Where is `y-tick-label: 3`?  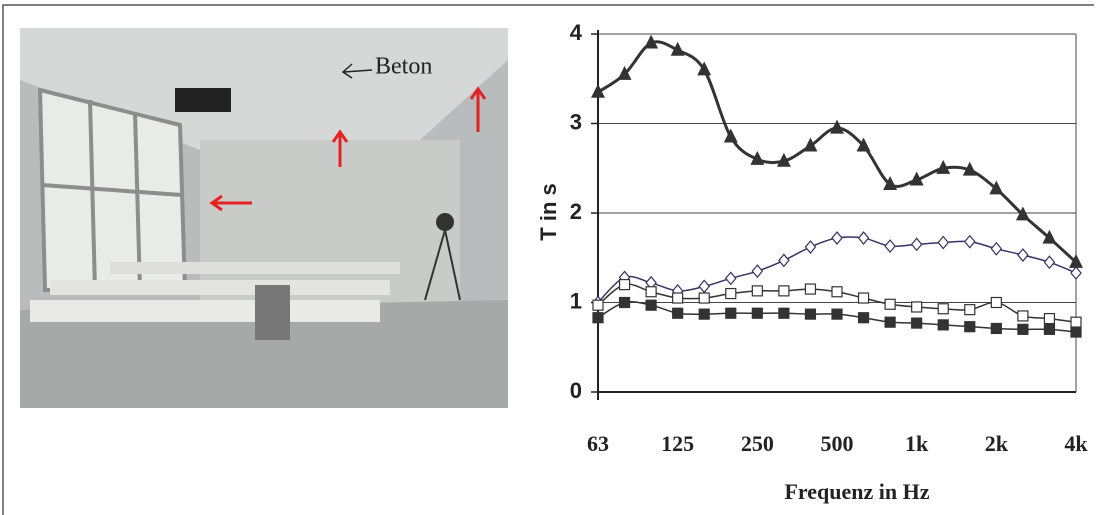 y-tick-label: 3 is located at coordinates (576, 121).